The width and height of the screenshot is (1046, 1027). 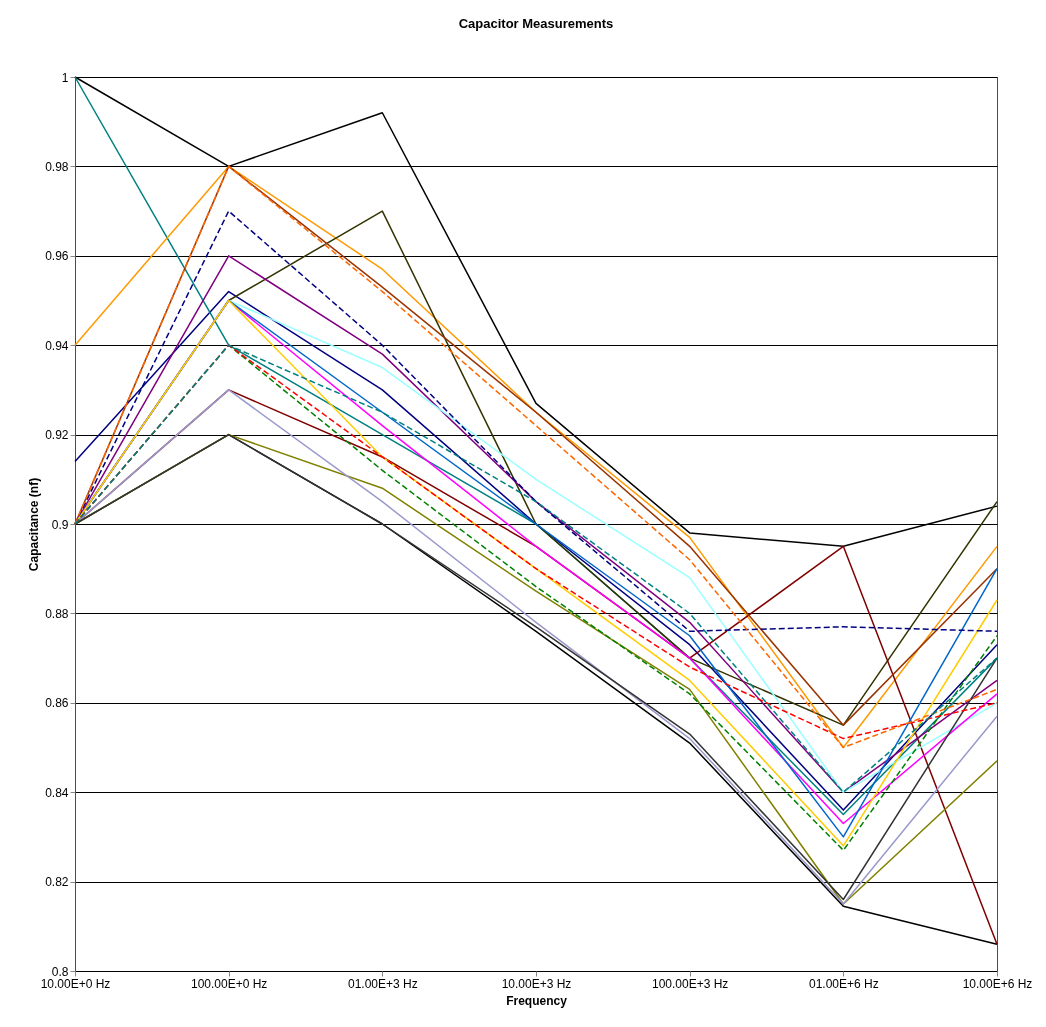 I want to click on x-tick-label: 10.00E+0 Hz, so click(x=75, y=983).